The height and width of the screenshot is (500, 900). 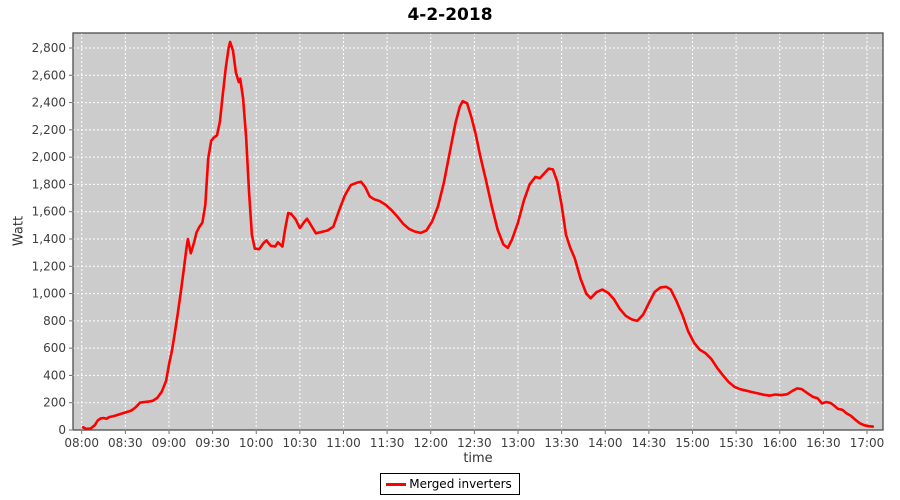 What do you see at coordinates (605, 443) in the screenshot?
I see `x-tick-label: 14:00` at bounding box center [605, 443].